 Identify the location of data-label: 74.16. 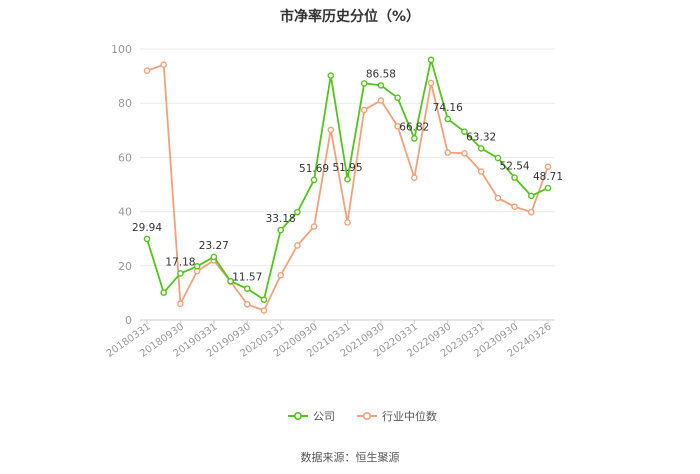
(448, 108).